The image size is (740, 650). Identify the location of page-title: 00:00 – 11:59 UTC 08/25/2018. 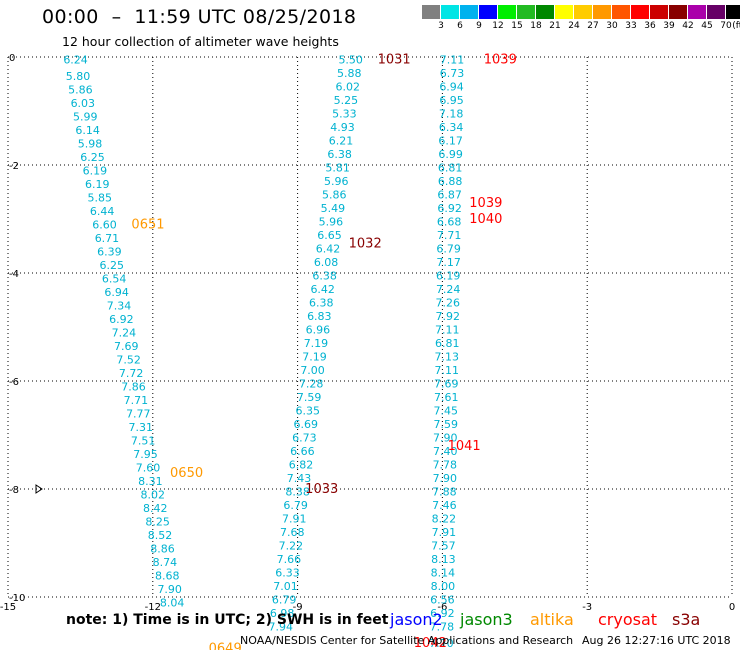
(199, 17).